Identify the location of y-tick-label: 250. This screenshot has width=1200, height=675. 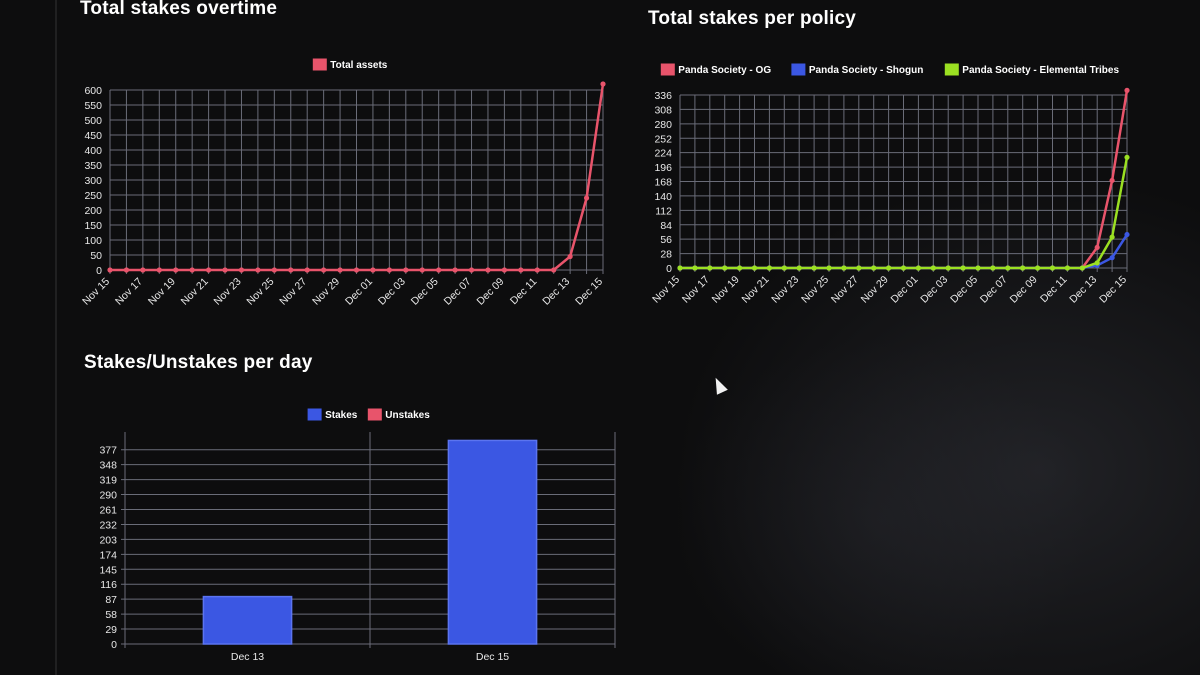
(93, 196).